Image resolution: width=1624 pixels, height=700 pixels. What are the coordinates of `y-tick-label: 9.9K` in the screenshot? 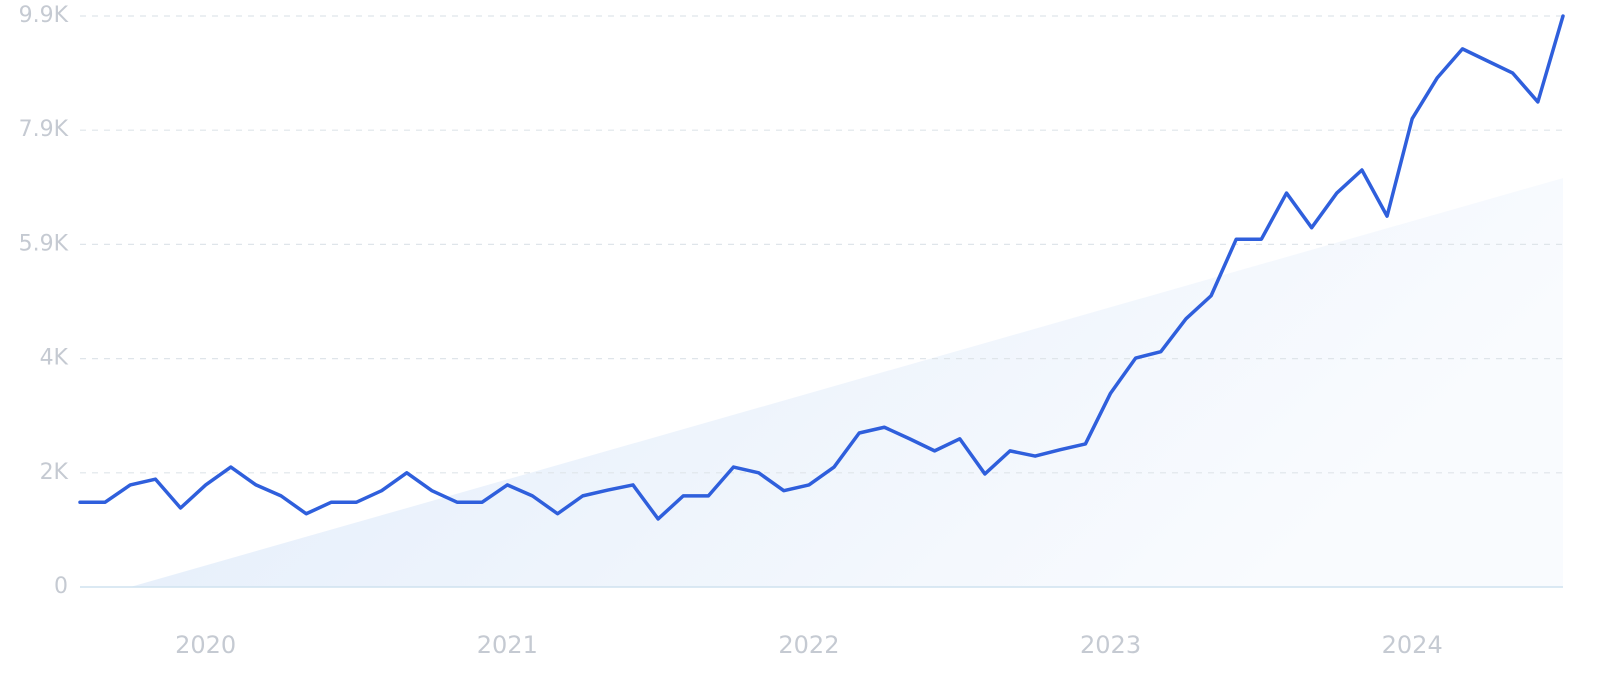 It's located at (44, 15).